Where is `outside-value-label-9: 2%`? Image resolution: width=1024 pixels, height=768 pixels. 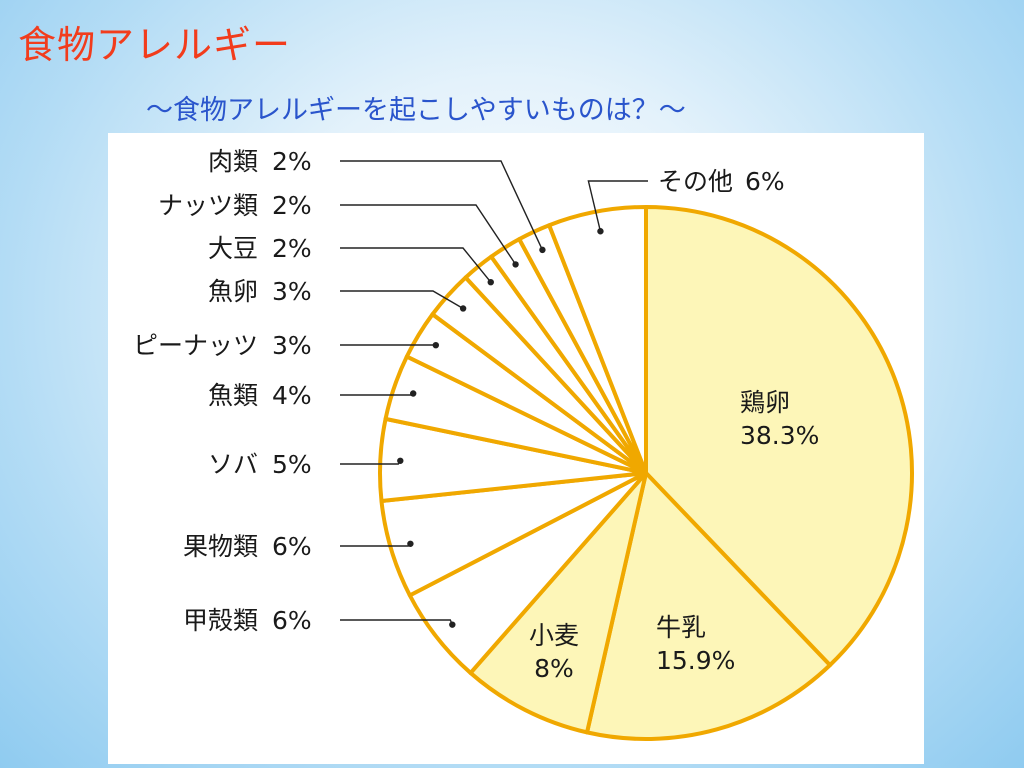 outside-value-label-9: 2% is located at coordinates (292, 248).